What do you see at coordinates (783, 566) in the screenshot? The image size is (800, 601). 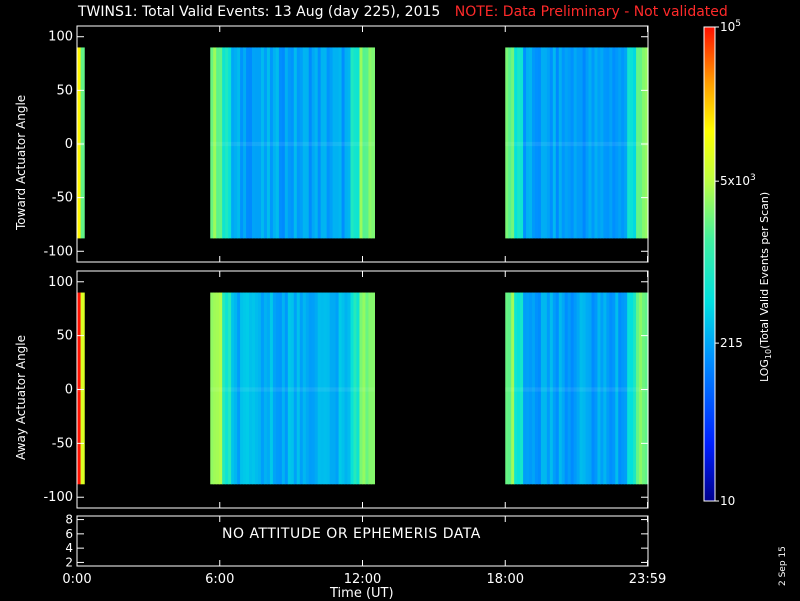 I see `datestamp: 2 Sep 15` at bounding box center [783, 566].